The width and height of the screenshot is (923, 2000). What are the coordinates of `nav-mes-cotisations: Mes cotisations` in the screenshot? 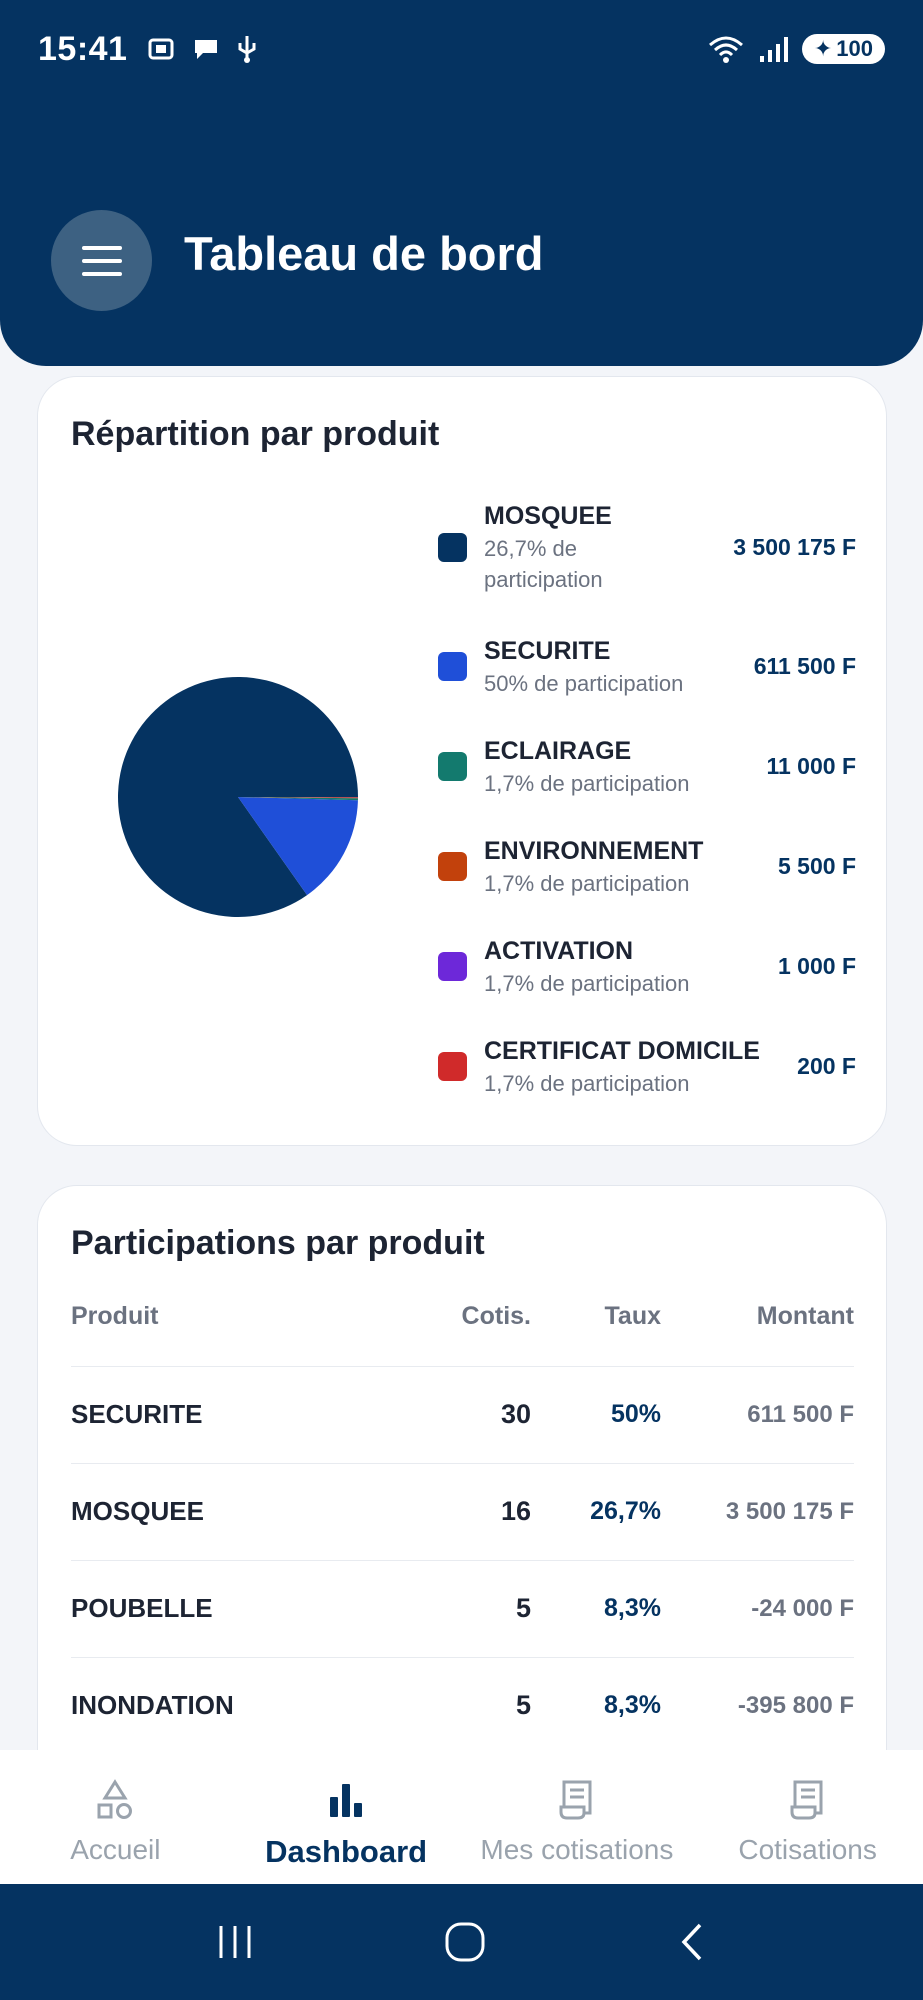 It's located at (577, 1817).